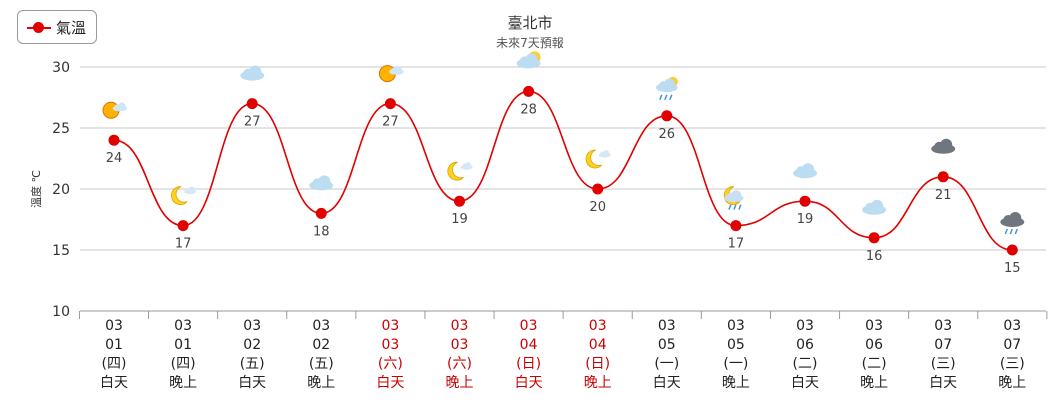 The image size is (1060, 413). What do you see at coordinates (943, 195) in the screenshot?
I see `data-label: 21` at bounding box center [943, 195].